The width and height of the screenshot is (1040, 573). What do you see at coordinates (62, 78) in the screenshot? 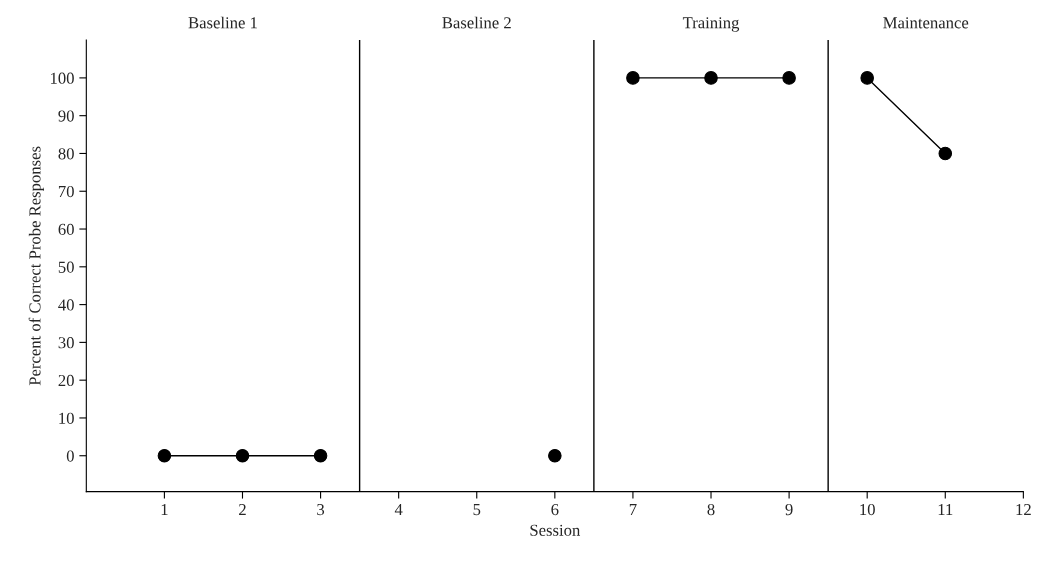
I see `y-tick-label: 100` at bounding box center [62, 78].